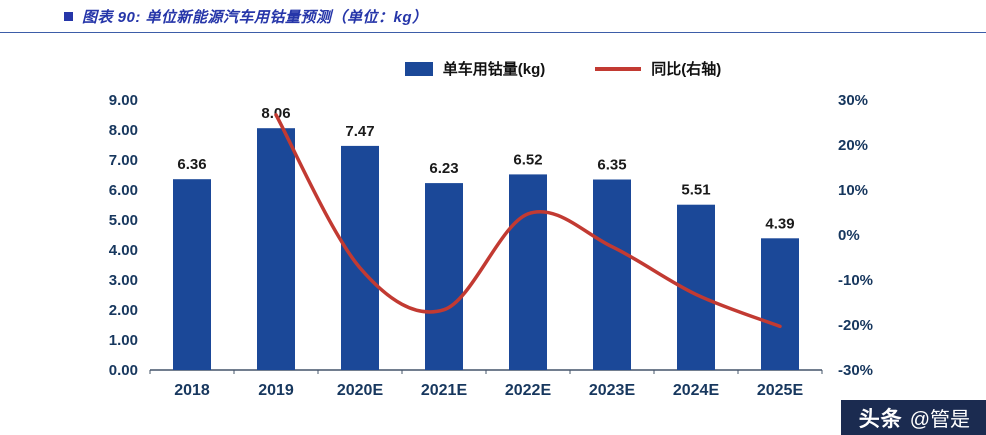 The width and height of the screenshot is (986, 435). I want to click on bar-value-label: 6.23, so click(443, 168).